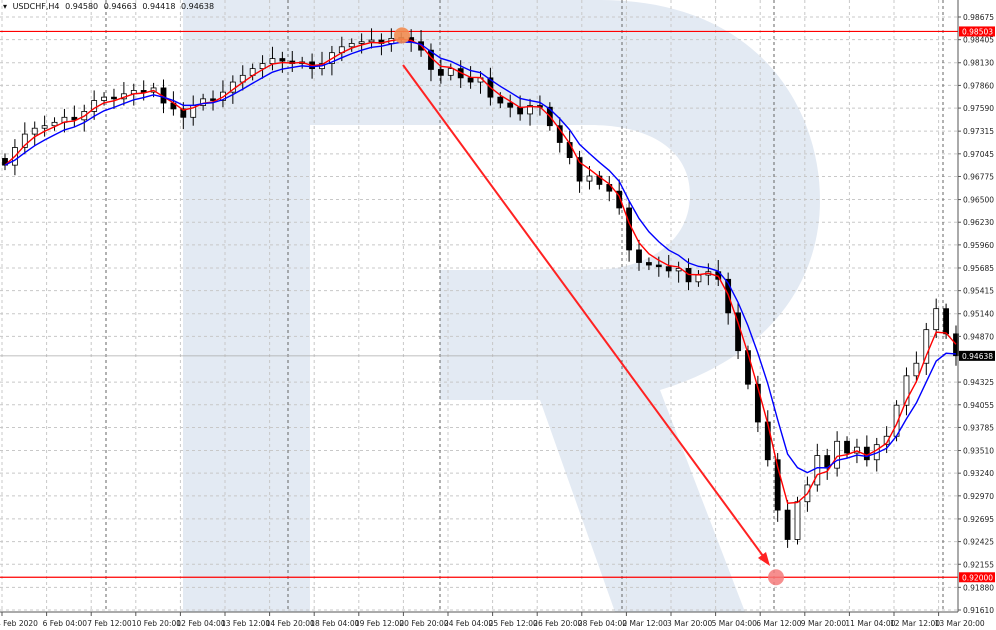 This screenshot has width=996, height=630. Describe the element at coordinates (602, 623) in the screenshot. I see `x-tick-label: 28 Feb 04:00` at that location.